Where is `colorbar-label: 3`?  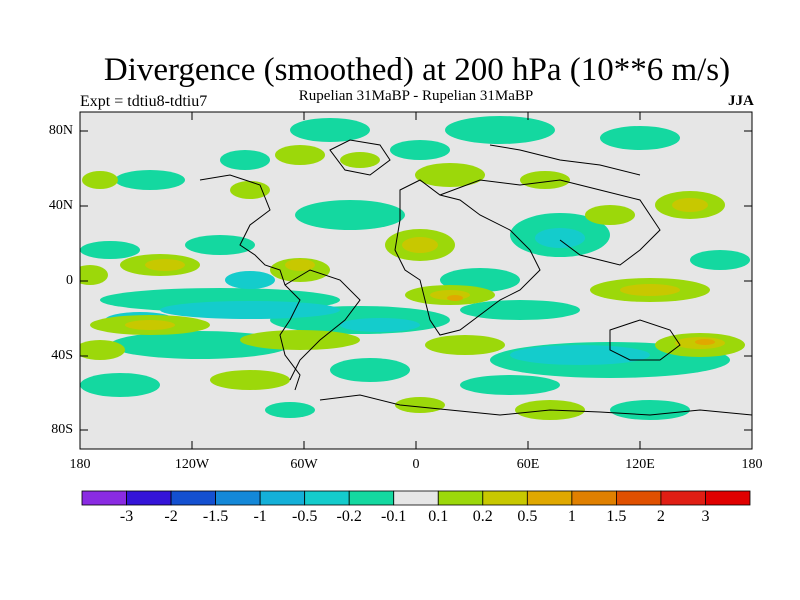
colorbar-label: 3 is located at coordinates (705, 516).